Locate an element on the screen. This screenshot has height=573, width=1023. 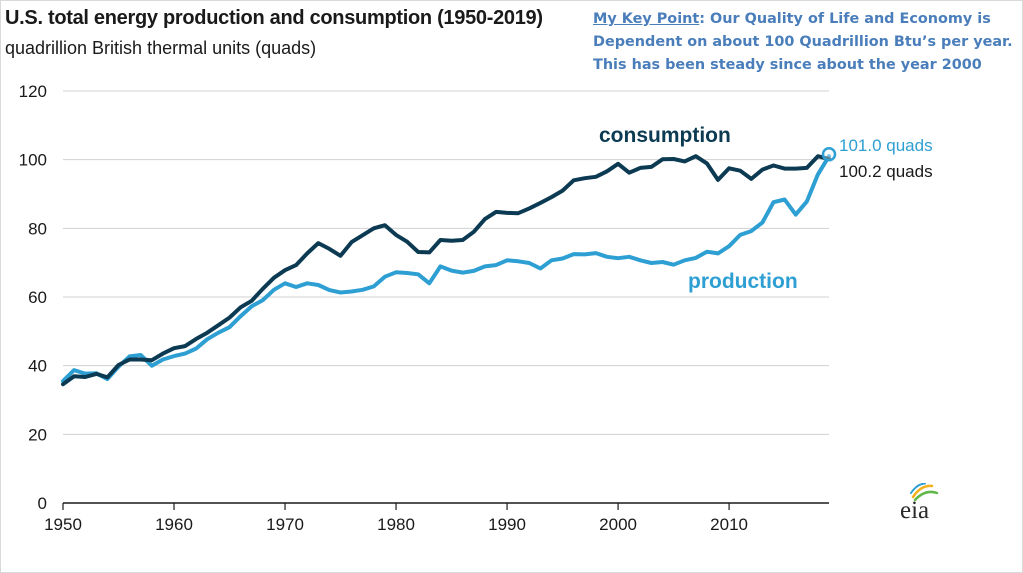
key-point-heading: My Key Point is located at coordinates (646, 19).